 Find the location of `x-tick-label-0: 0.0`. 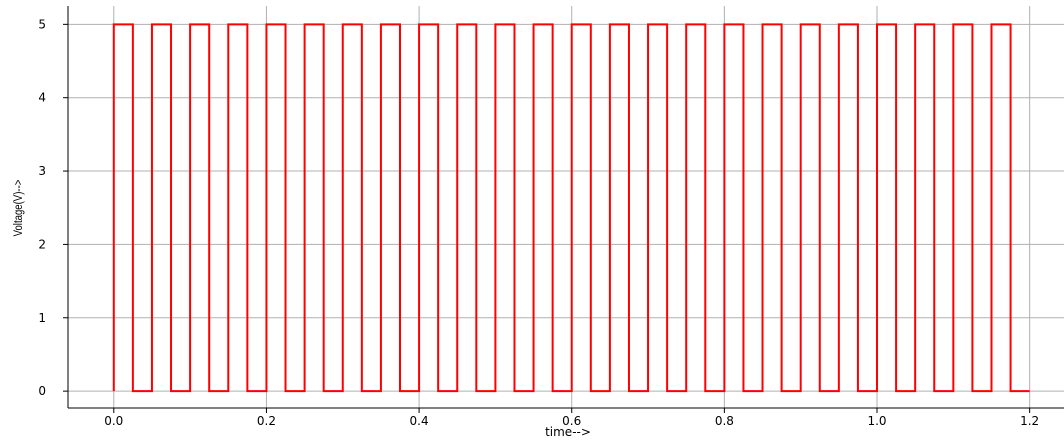

x-tick-label-0: 0.0 is located at coordinates (113, 421).